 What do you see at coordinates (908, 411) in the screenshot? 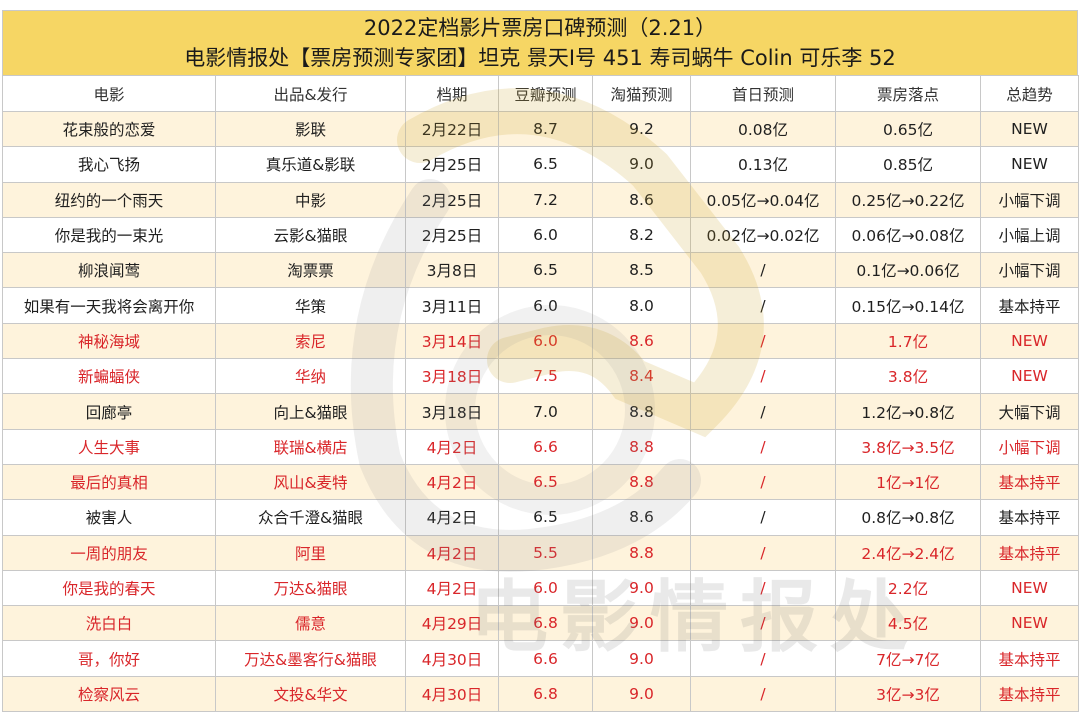
I see `cell-box-office-forecast: 1.2亿→0.8亿` at bounding box center [908, 411].